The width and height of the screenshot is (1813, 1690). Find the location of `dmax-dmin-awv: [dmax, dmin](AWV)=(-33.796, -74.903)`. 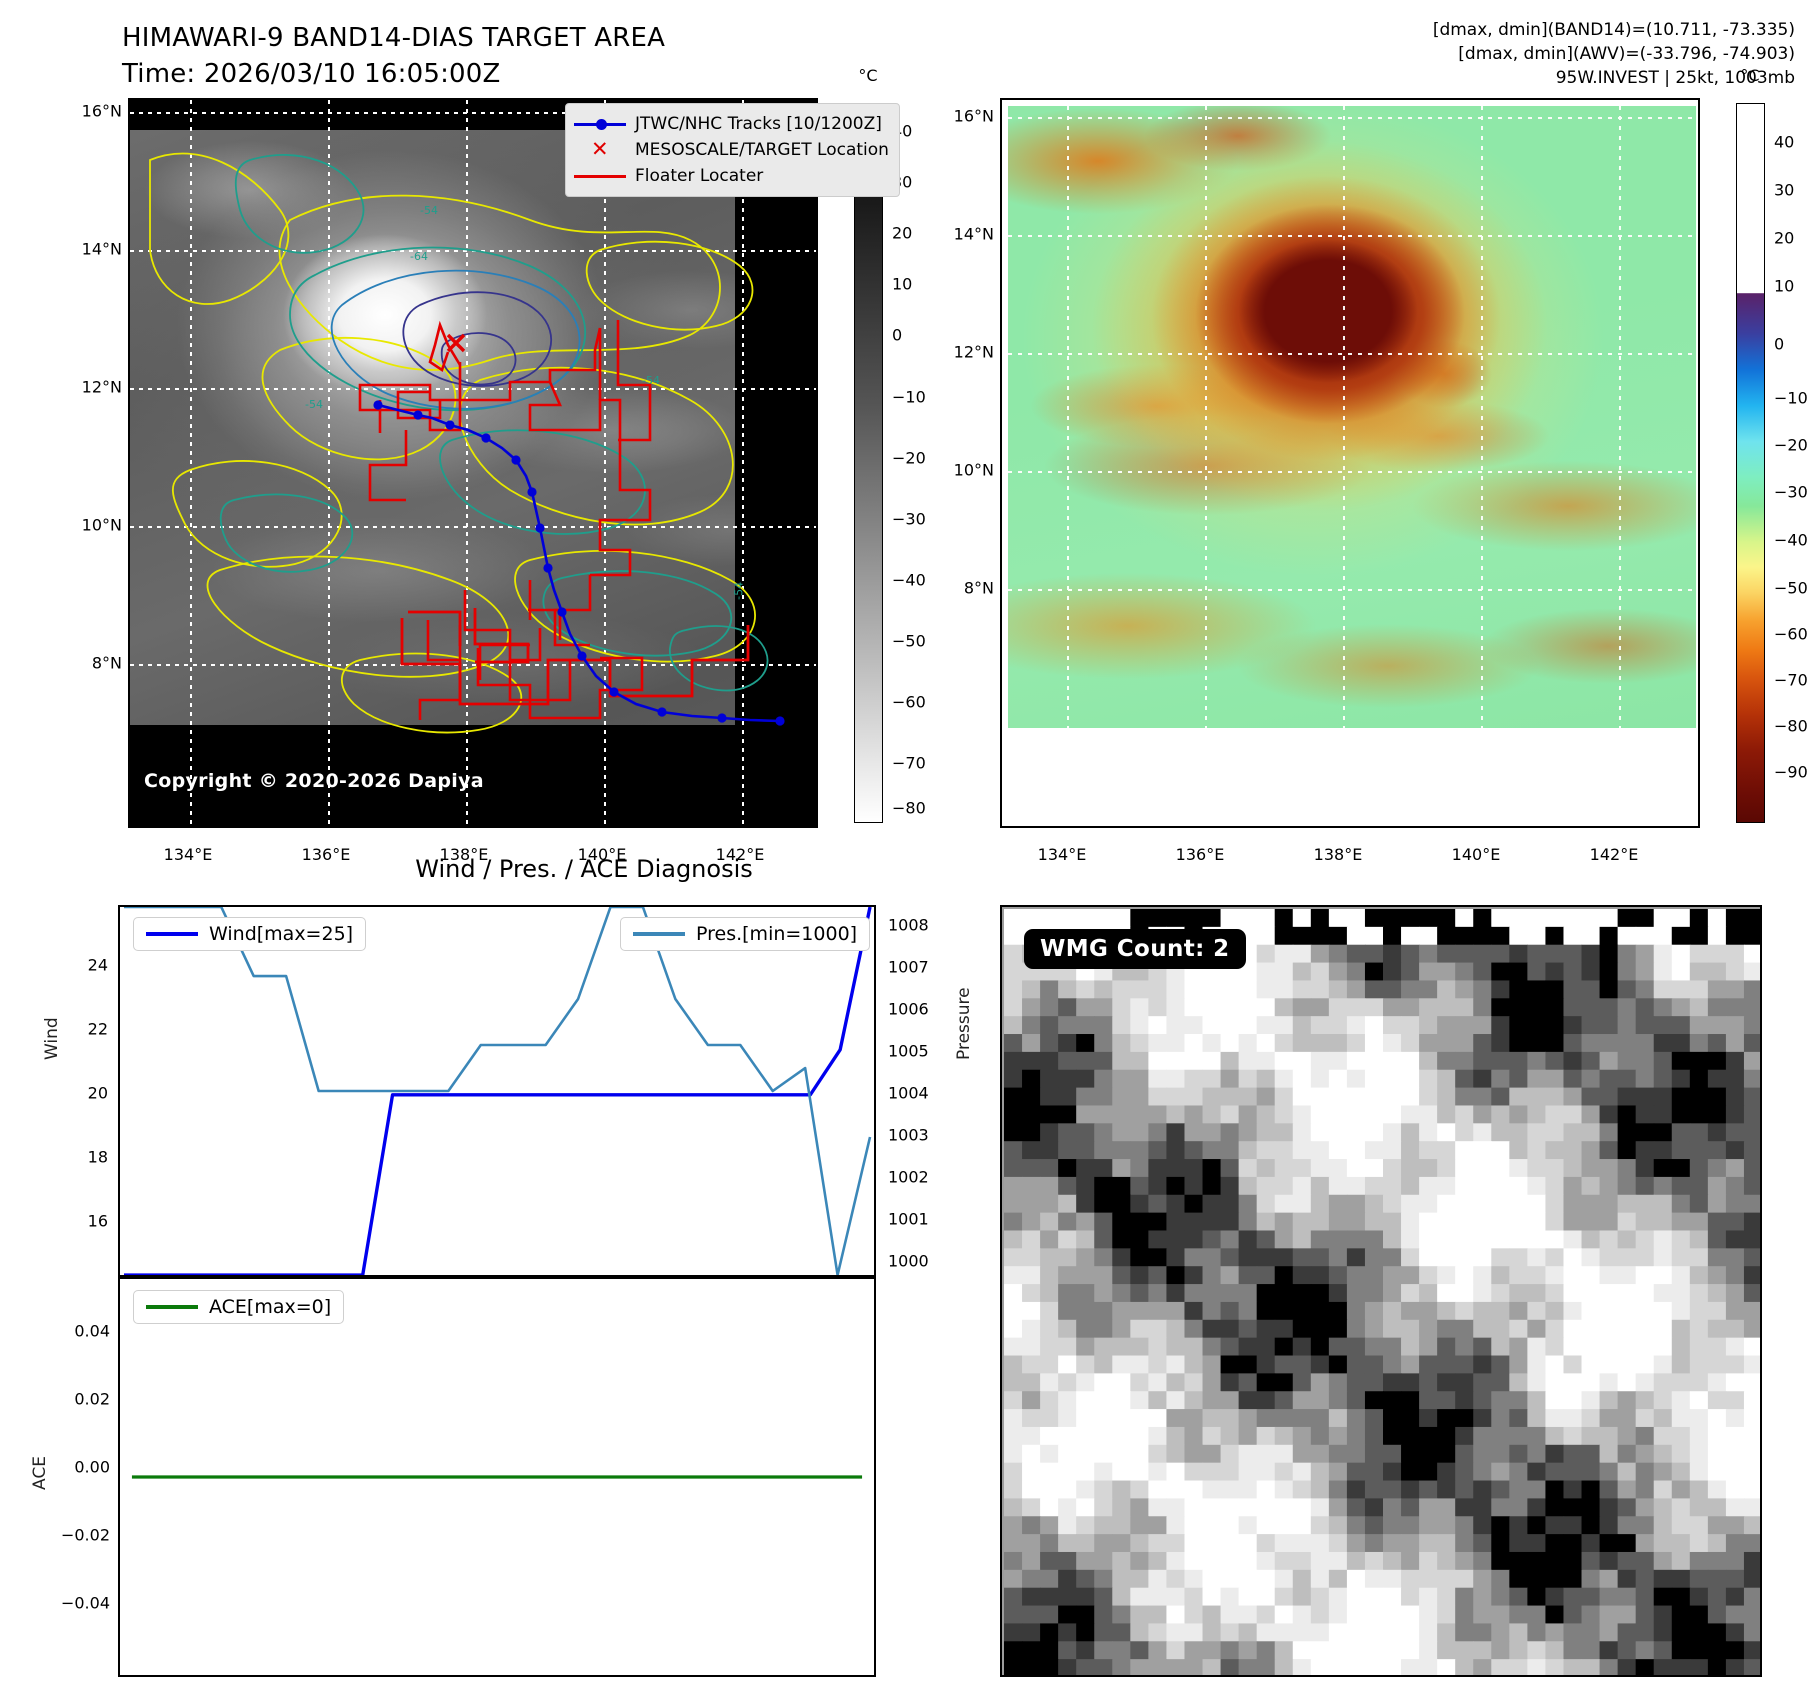

dmax-dmin-awv: [dmax, dmin](AWV)=(-33.796, -74.903) is located at coordinates (1626, 54).